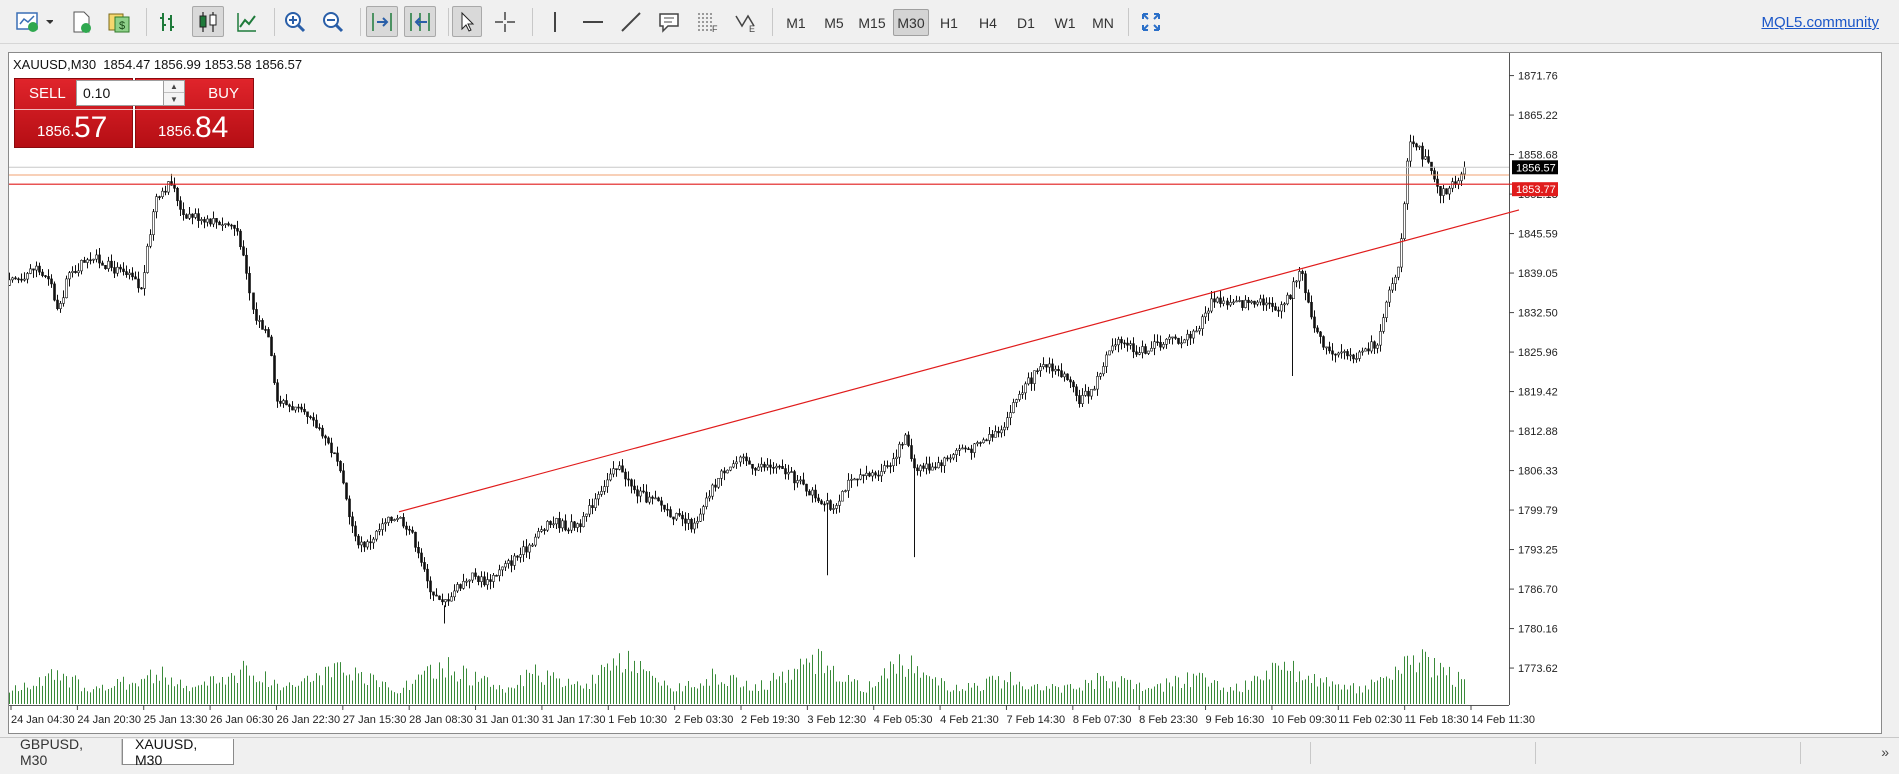 The width and height of the screenshot is (1899, 774). What do you see at coordinates (593, 21) in the screenshot?
I see `horizontal-line-button` at bounding box center [593, 21].